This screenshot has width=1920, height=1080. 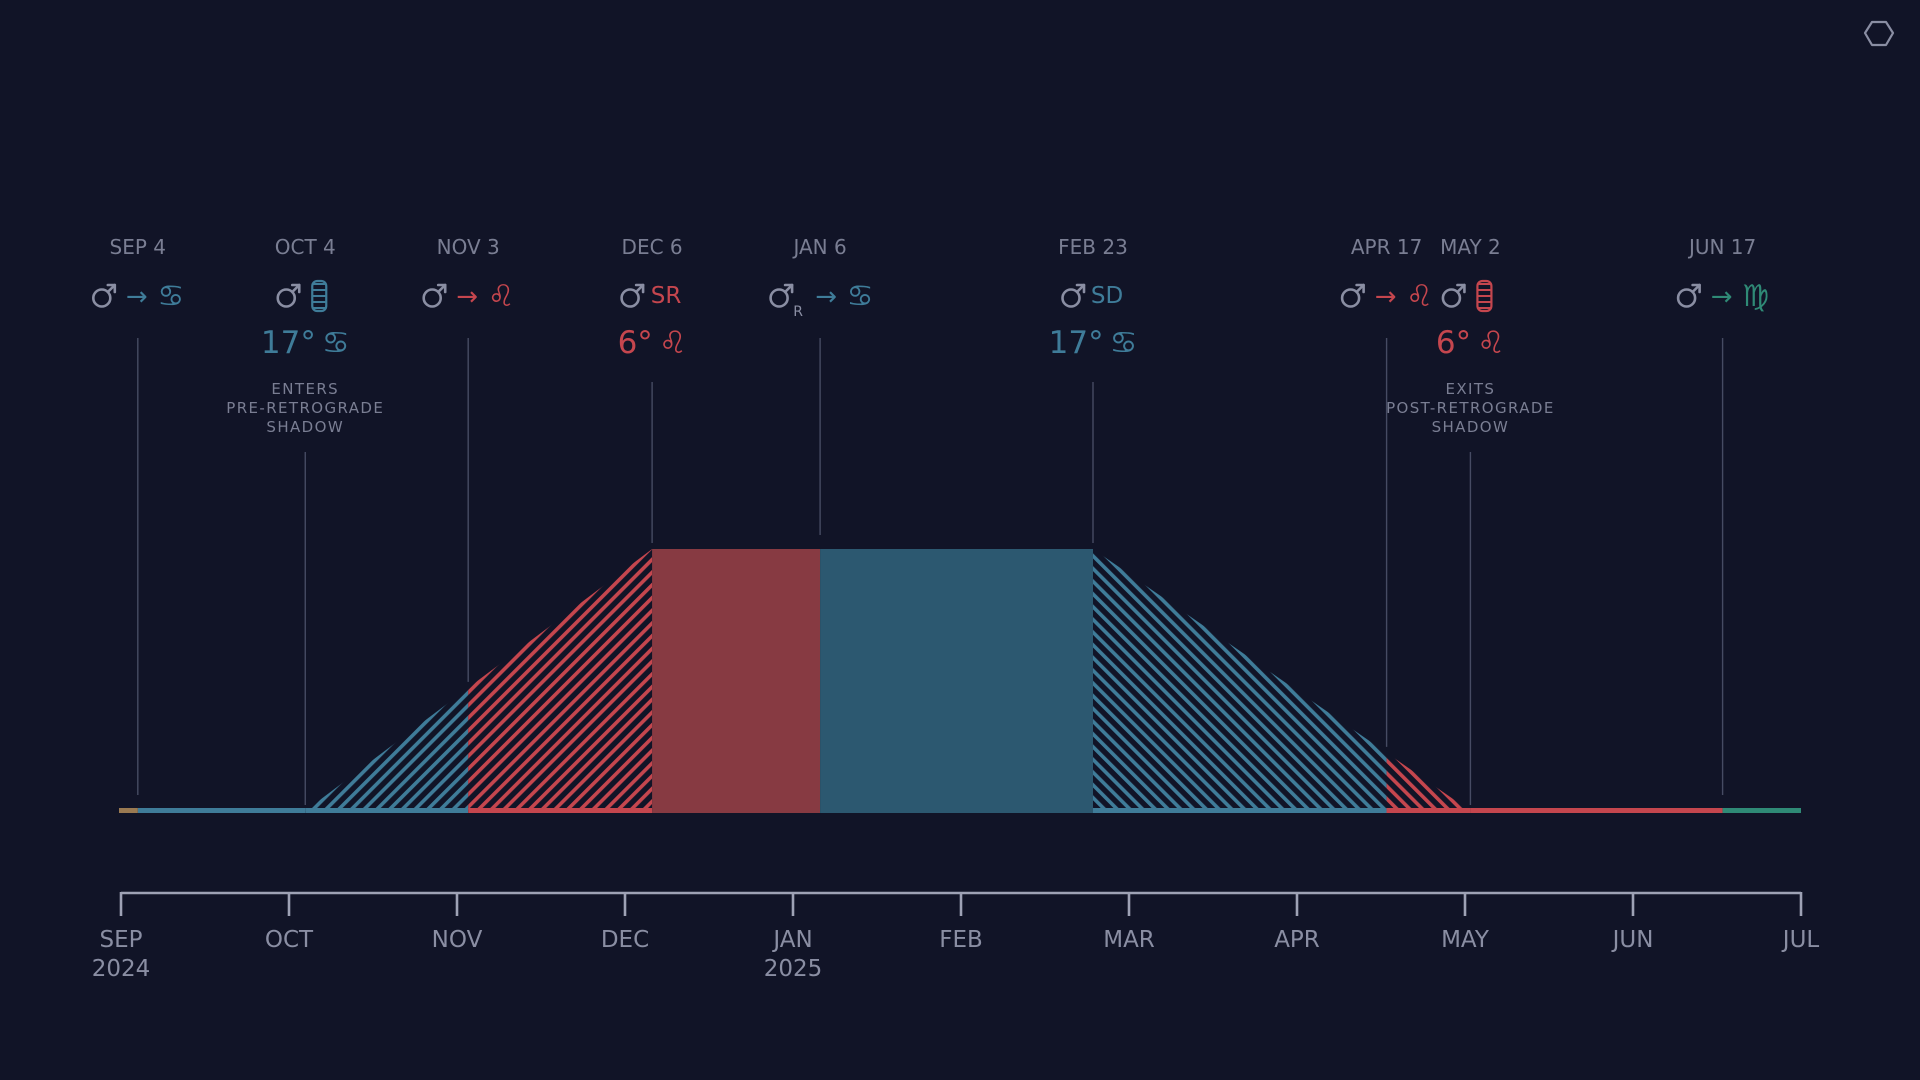 I want to click on phase-shadow-fall-leo-band, so click(x=1428, y=810).